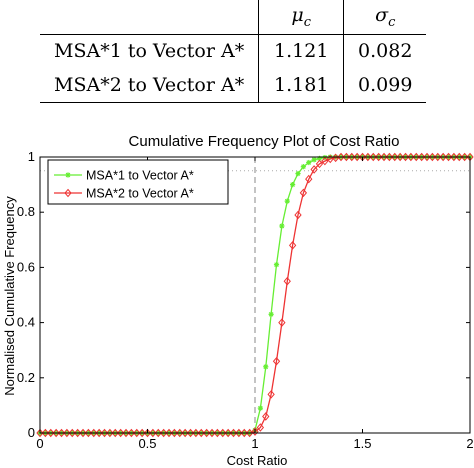  I want to click on table-row-label: MSA*1 to Vector A*, so click(149, 51).